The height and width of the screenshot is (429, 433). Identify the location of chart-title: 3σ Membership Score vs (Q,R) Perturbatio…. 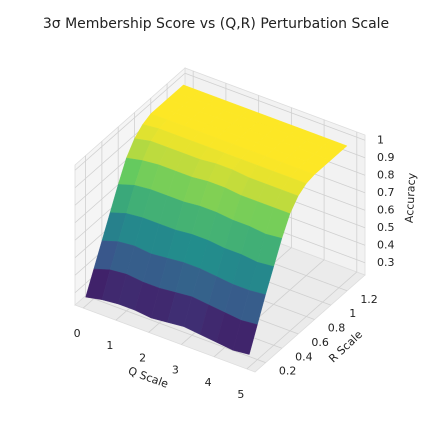
(216, 24).